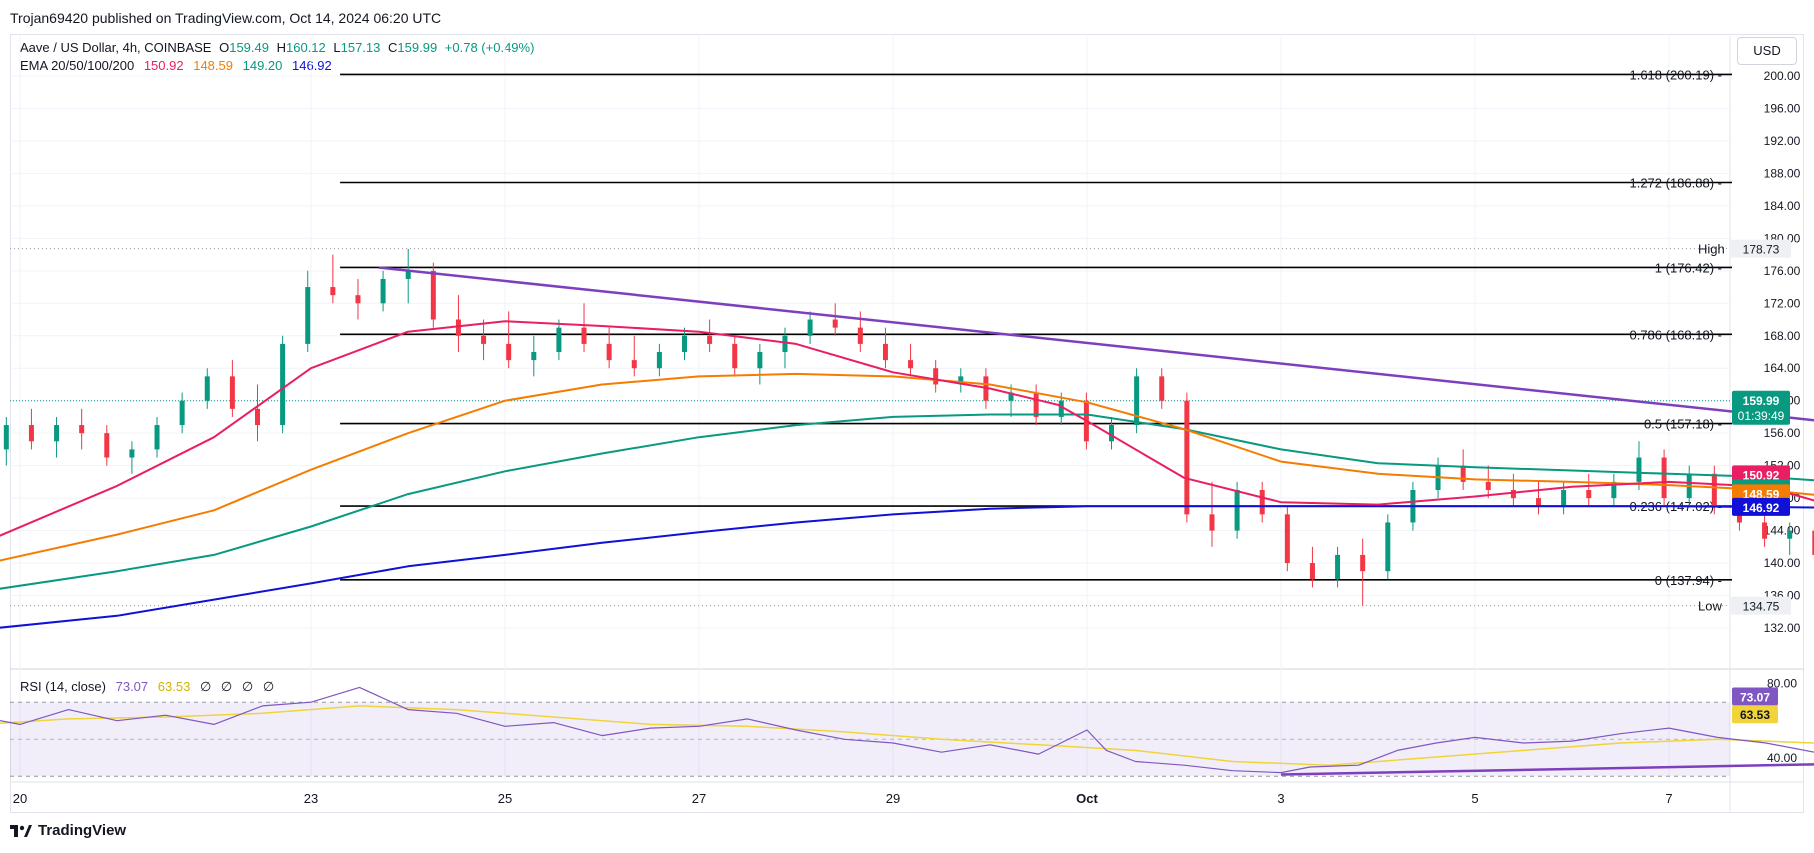 The width and height of the screenshot is (1814, 853). Describe the element at coordinates (213, 65) in the screenshot. I see `ema50-value: 148.59` at that location.